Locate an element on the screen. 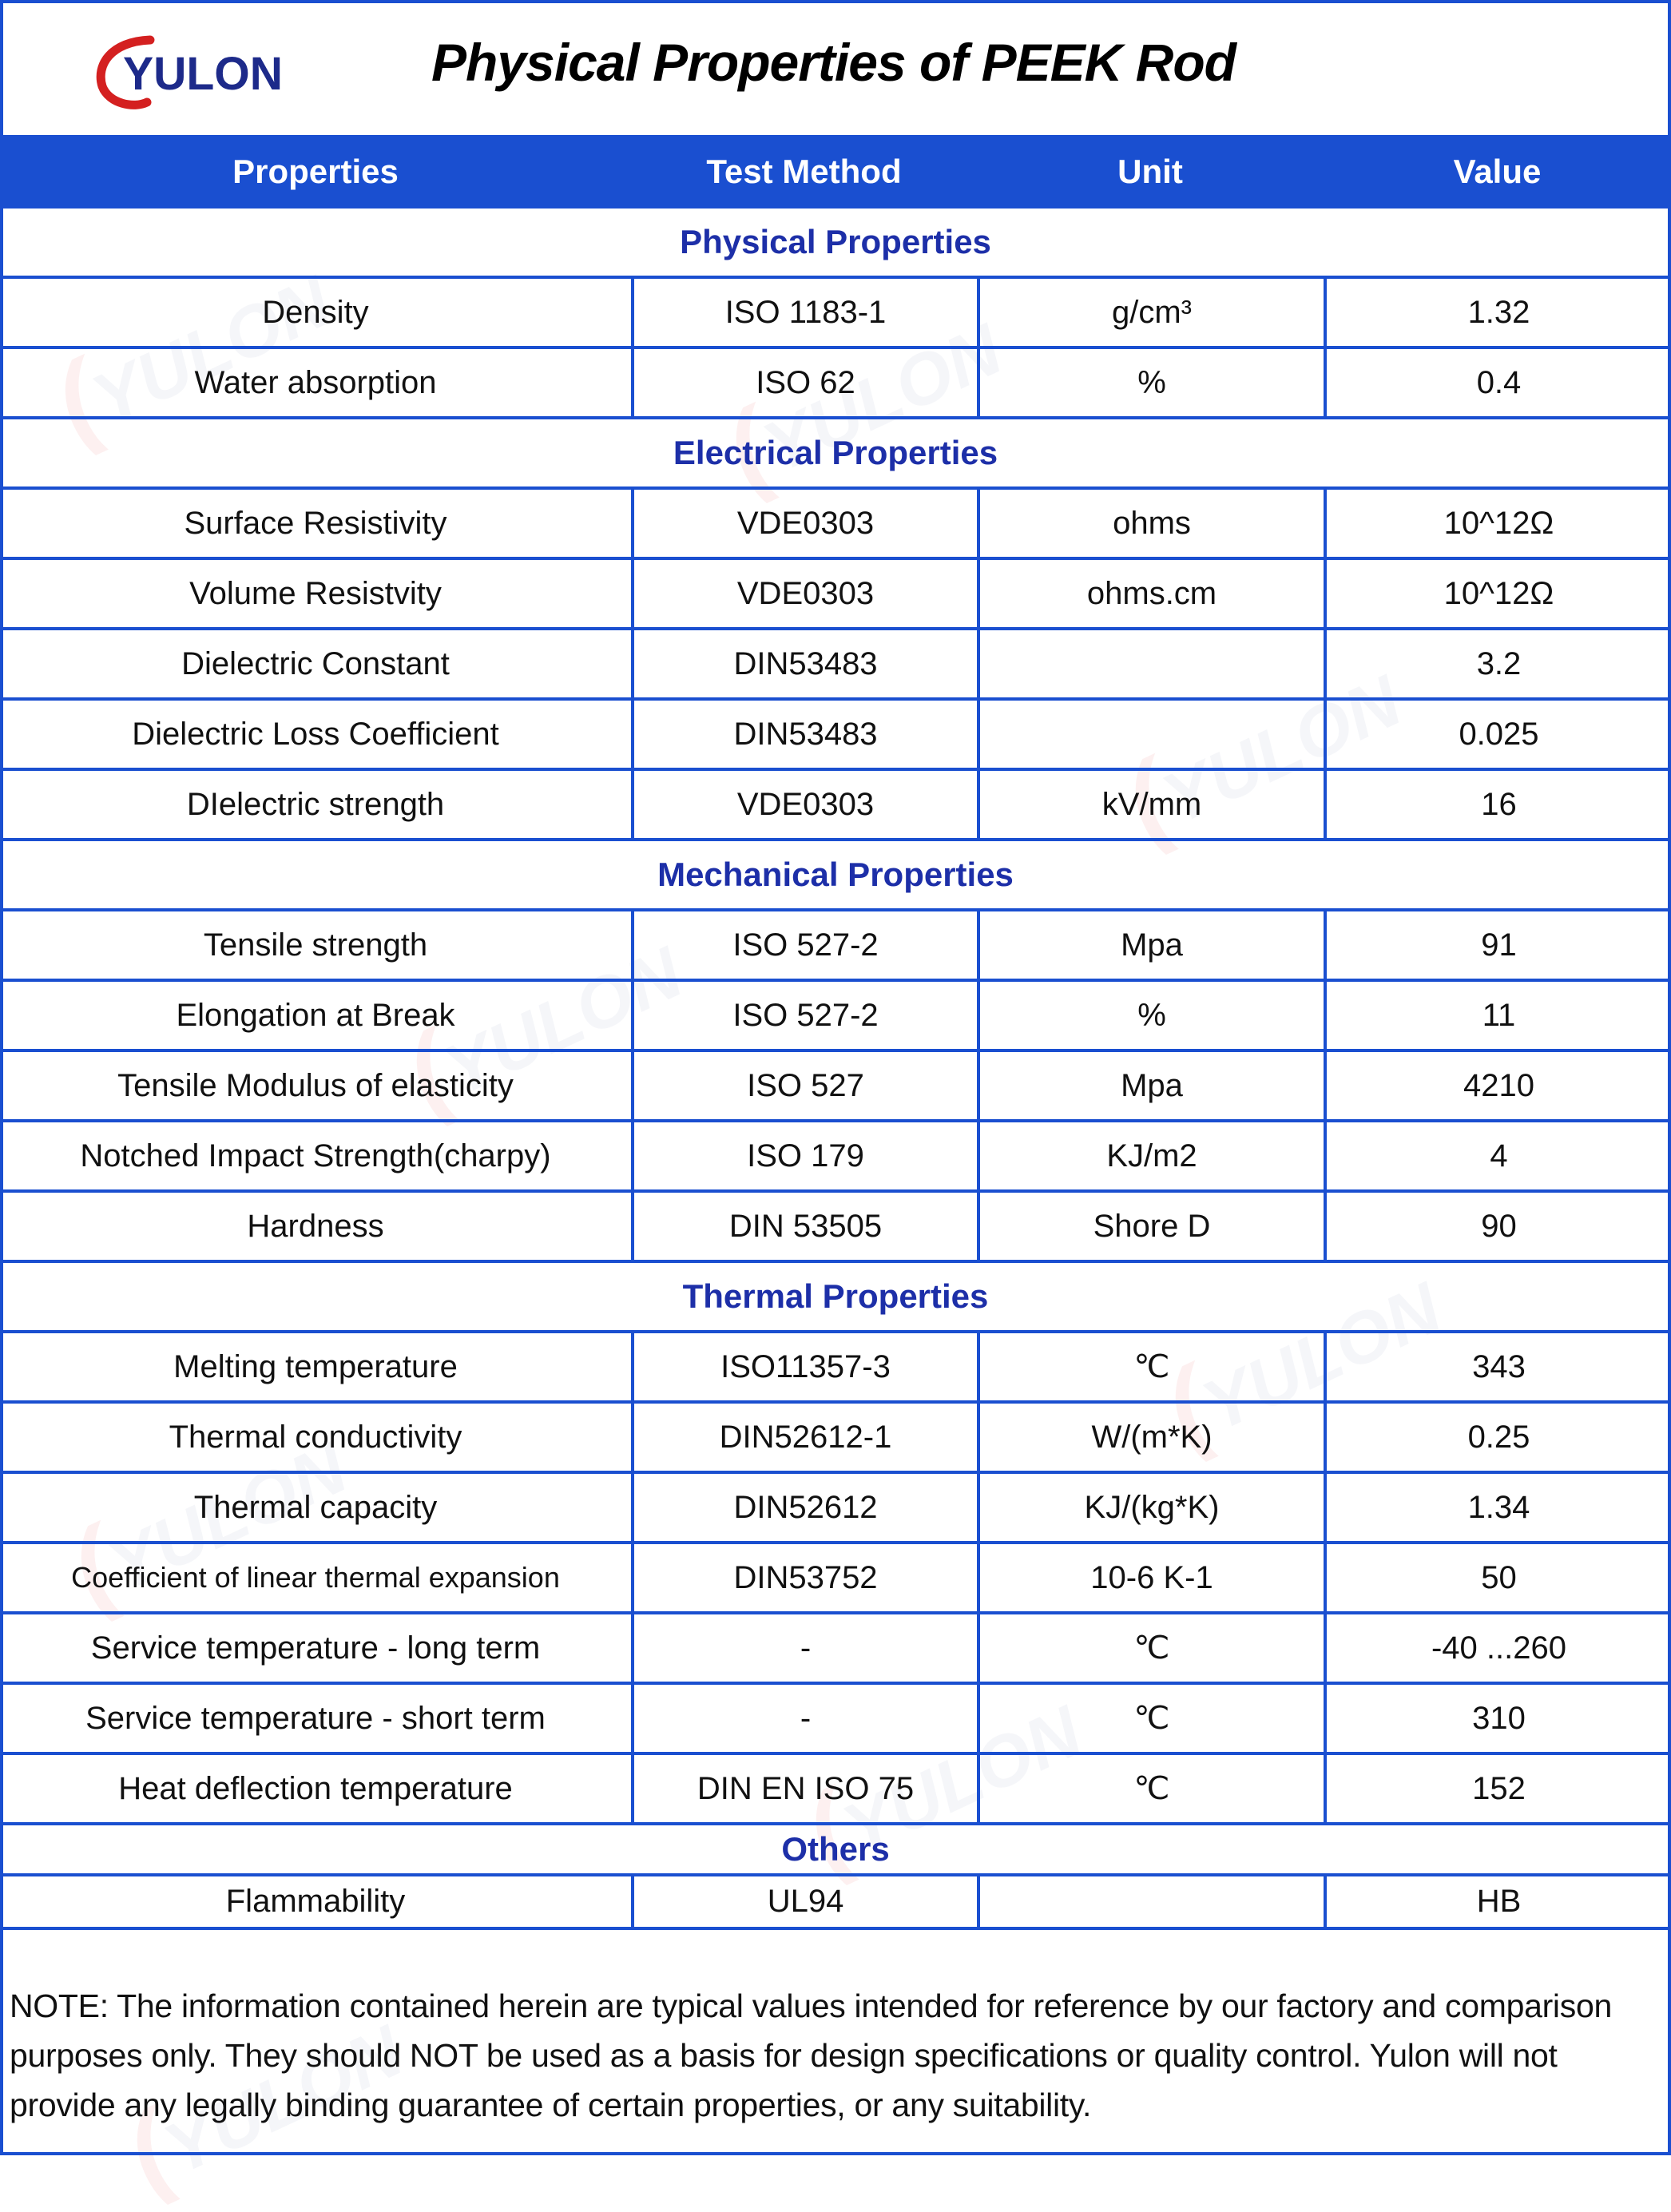 This screenshot has width=1671, height=2212. property-name-cell: Thermal capacity is located at coordinates (315, 1507).